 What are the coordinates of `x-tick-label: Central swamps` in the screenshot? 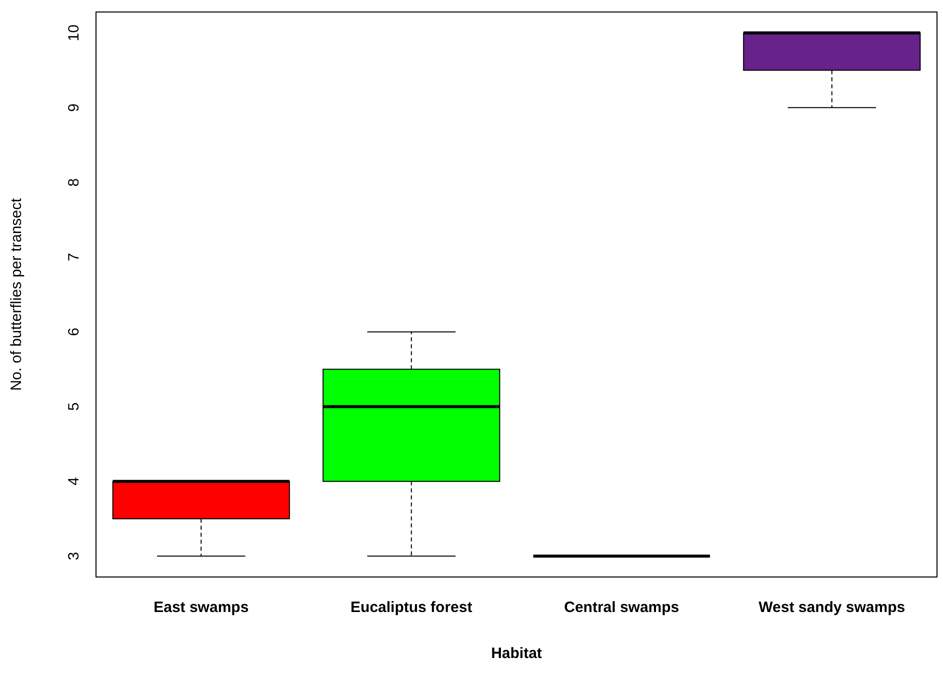 It's located at (622, 607).